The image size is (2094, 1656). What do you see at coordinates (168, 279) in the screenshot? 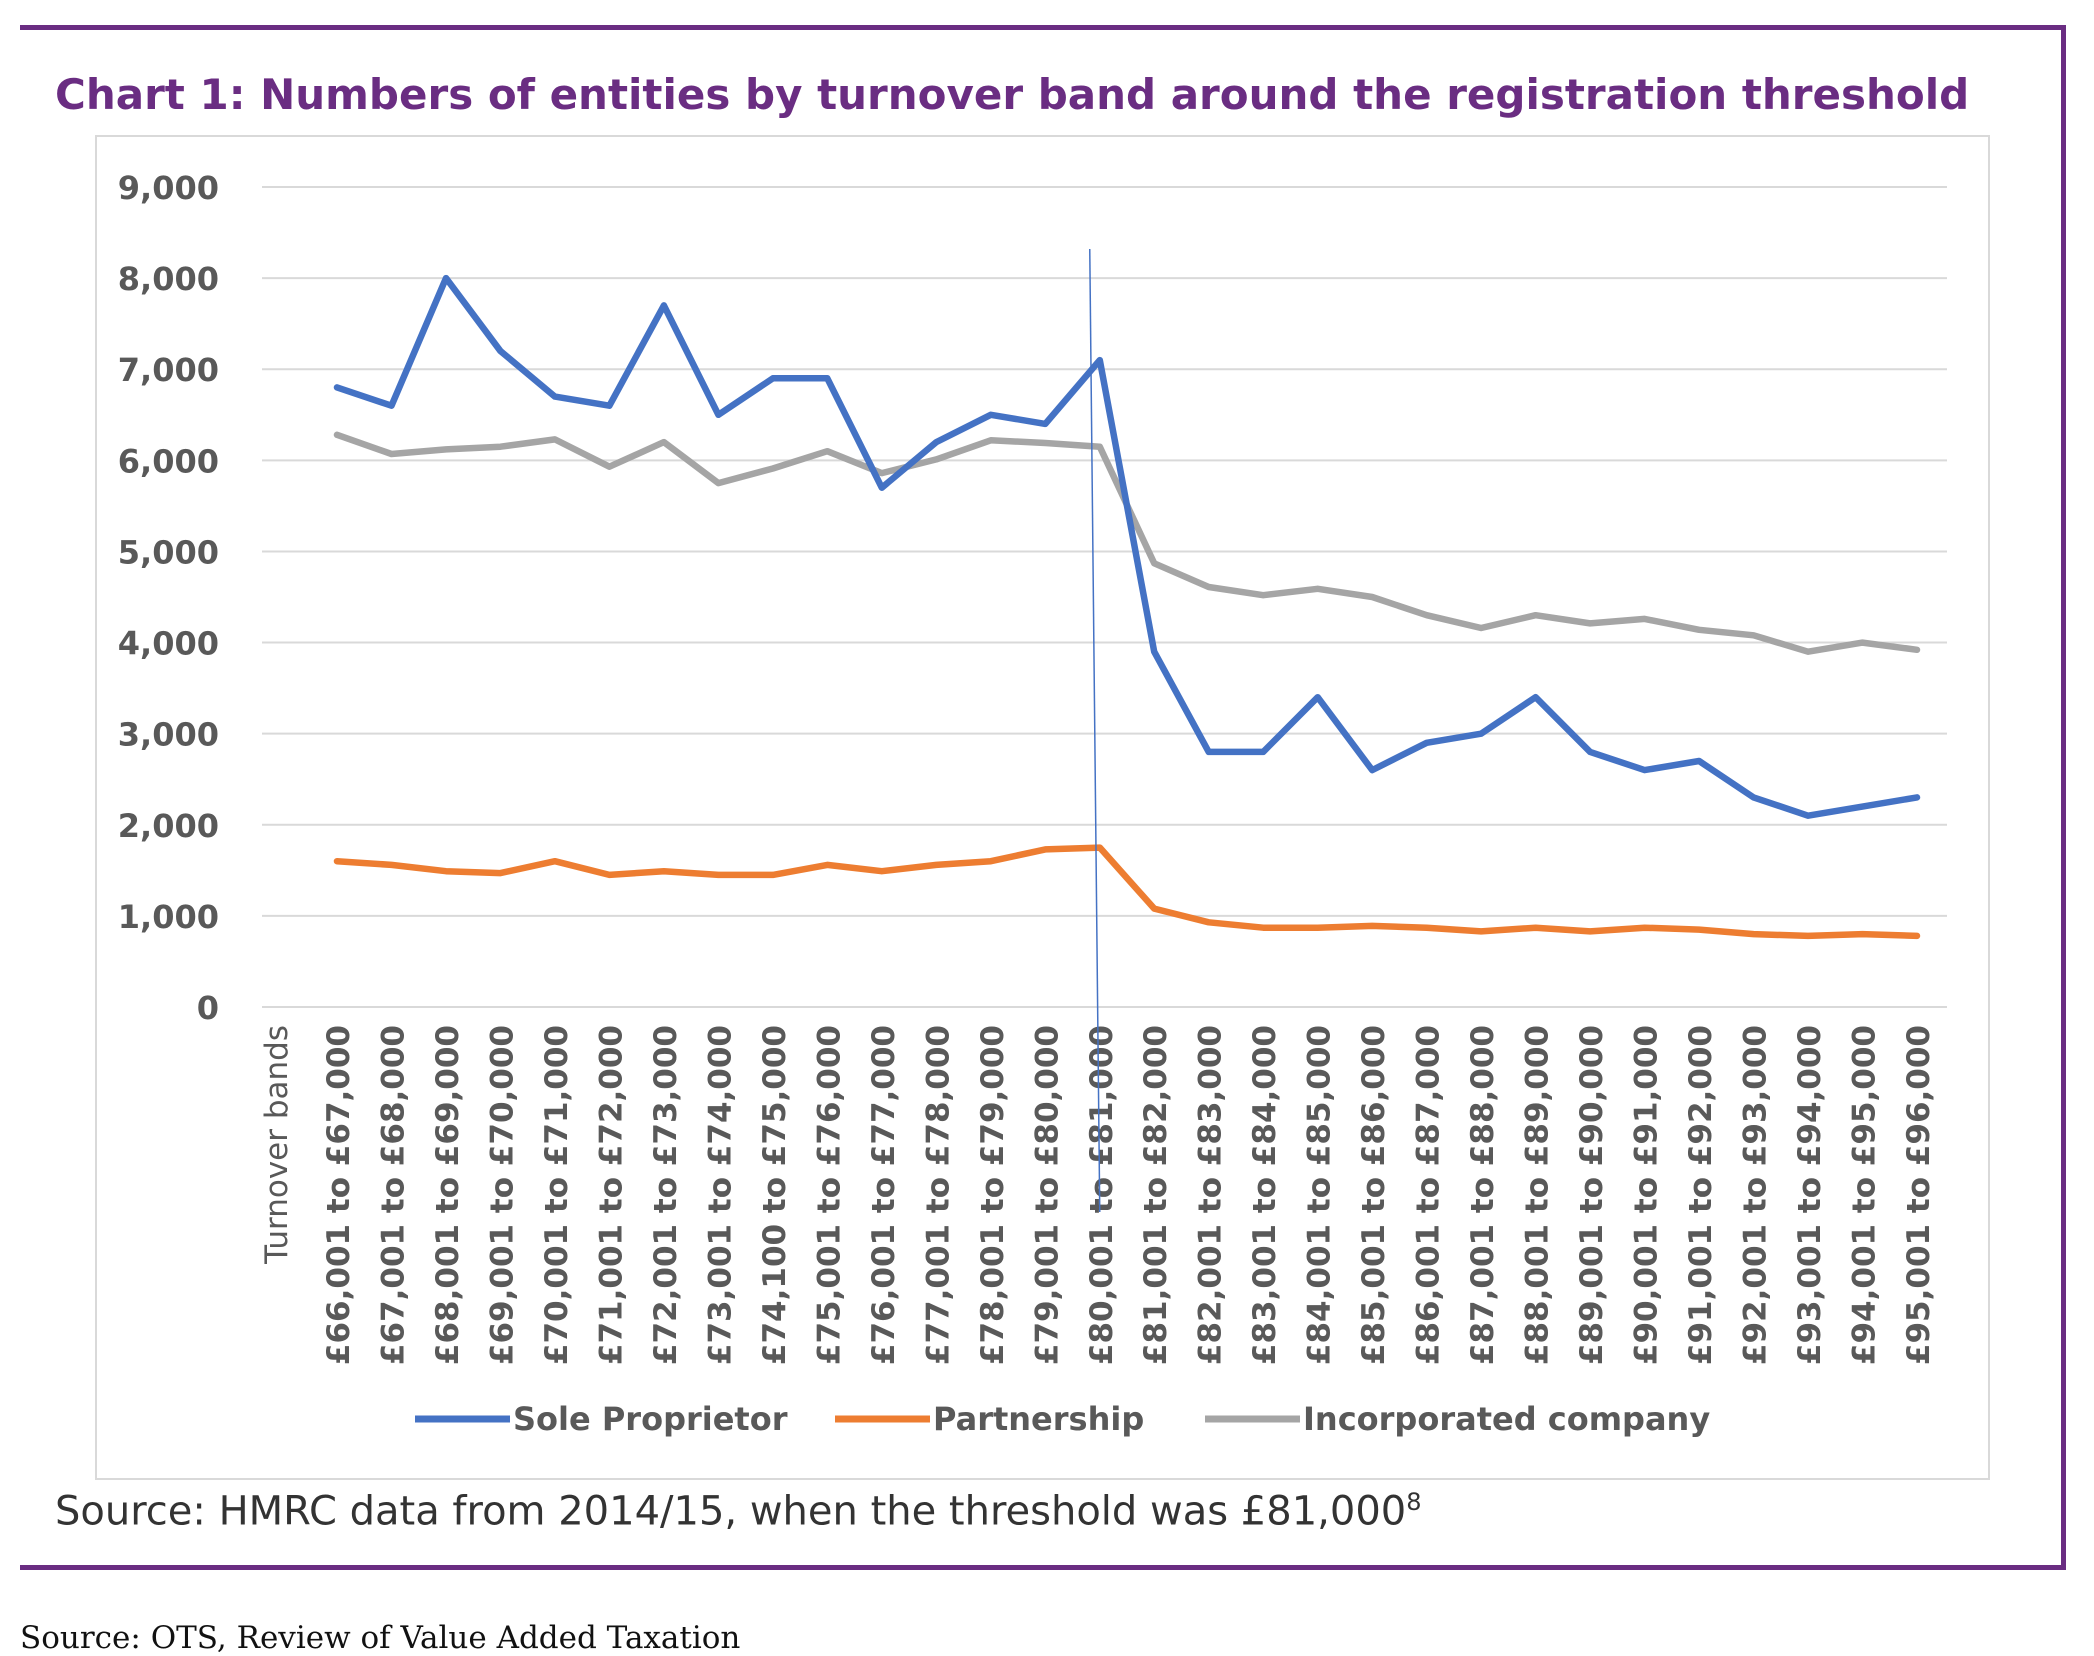
I see `y-tick-label: 8,000` at bounding box center [168, 279].